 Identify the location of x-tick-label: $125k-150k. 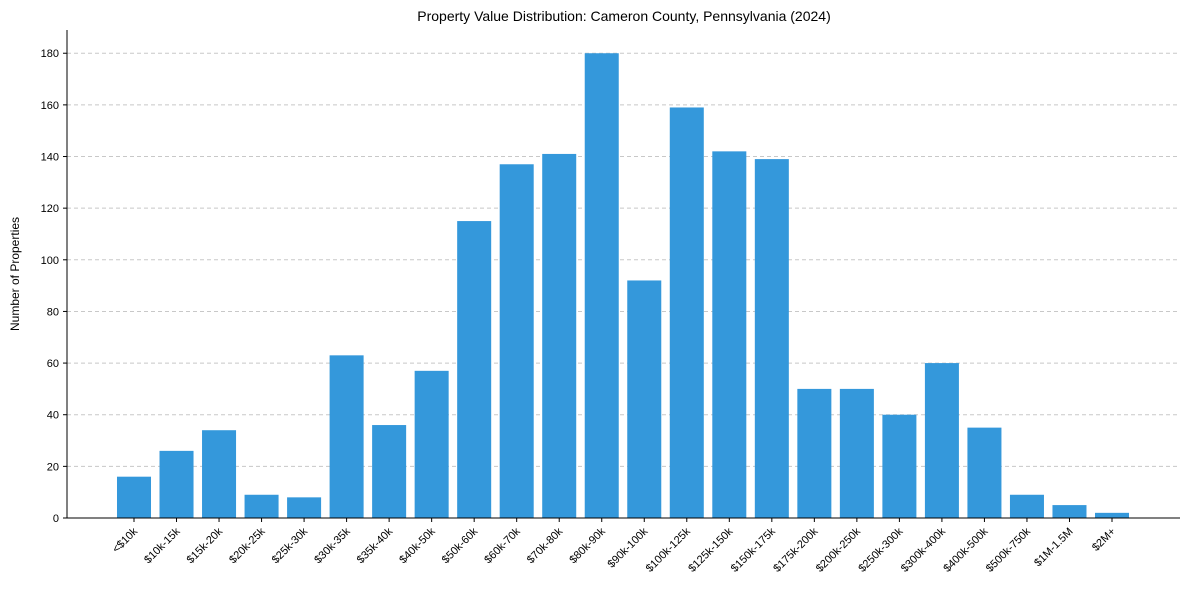
(710, 549).